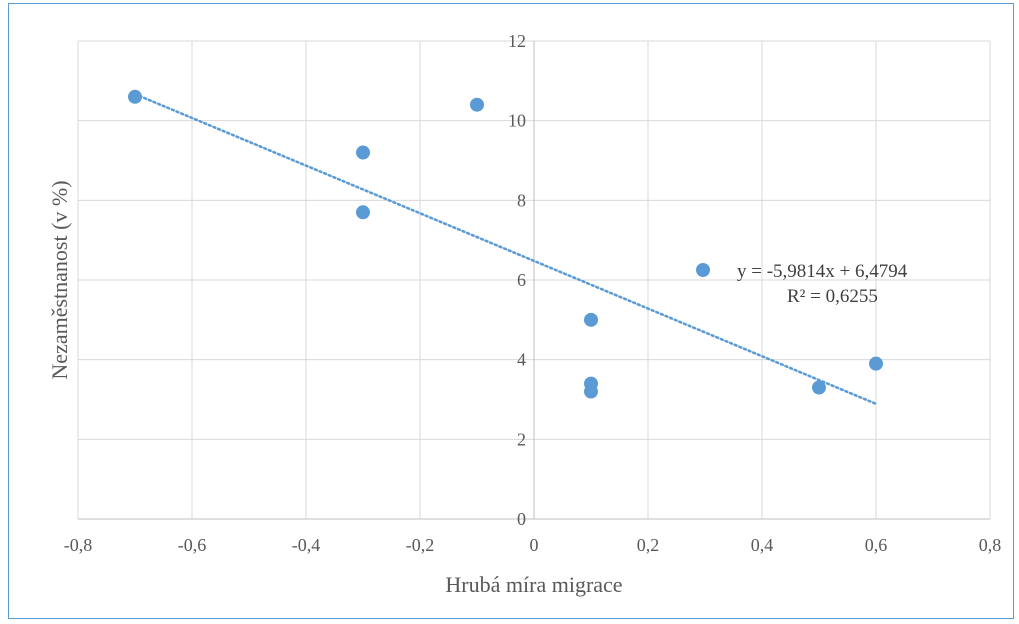  I want to click on y-tick-labels: 0 2 4 6 8 10 12, so click(517, 280).